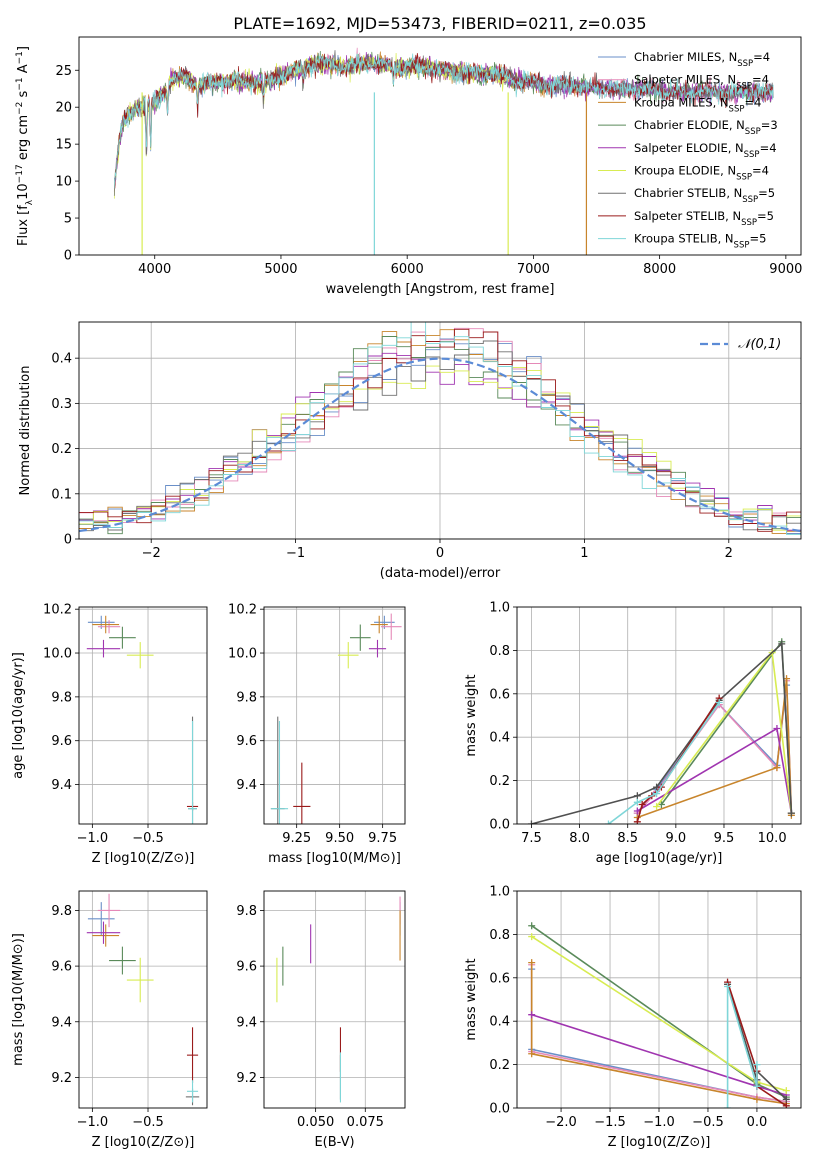 The width and height of the screenshot is (819, 1170). What do you see at coordinates (785, 269) in the screenshot?
I see `x-tick-label: 9000` at bounding box center [785, 269].